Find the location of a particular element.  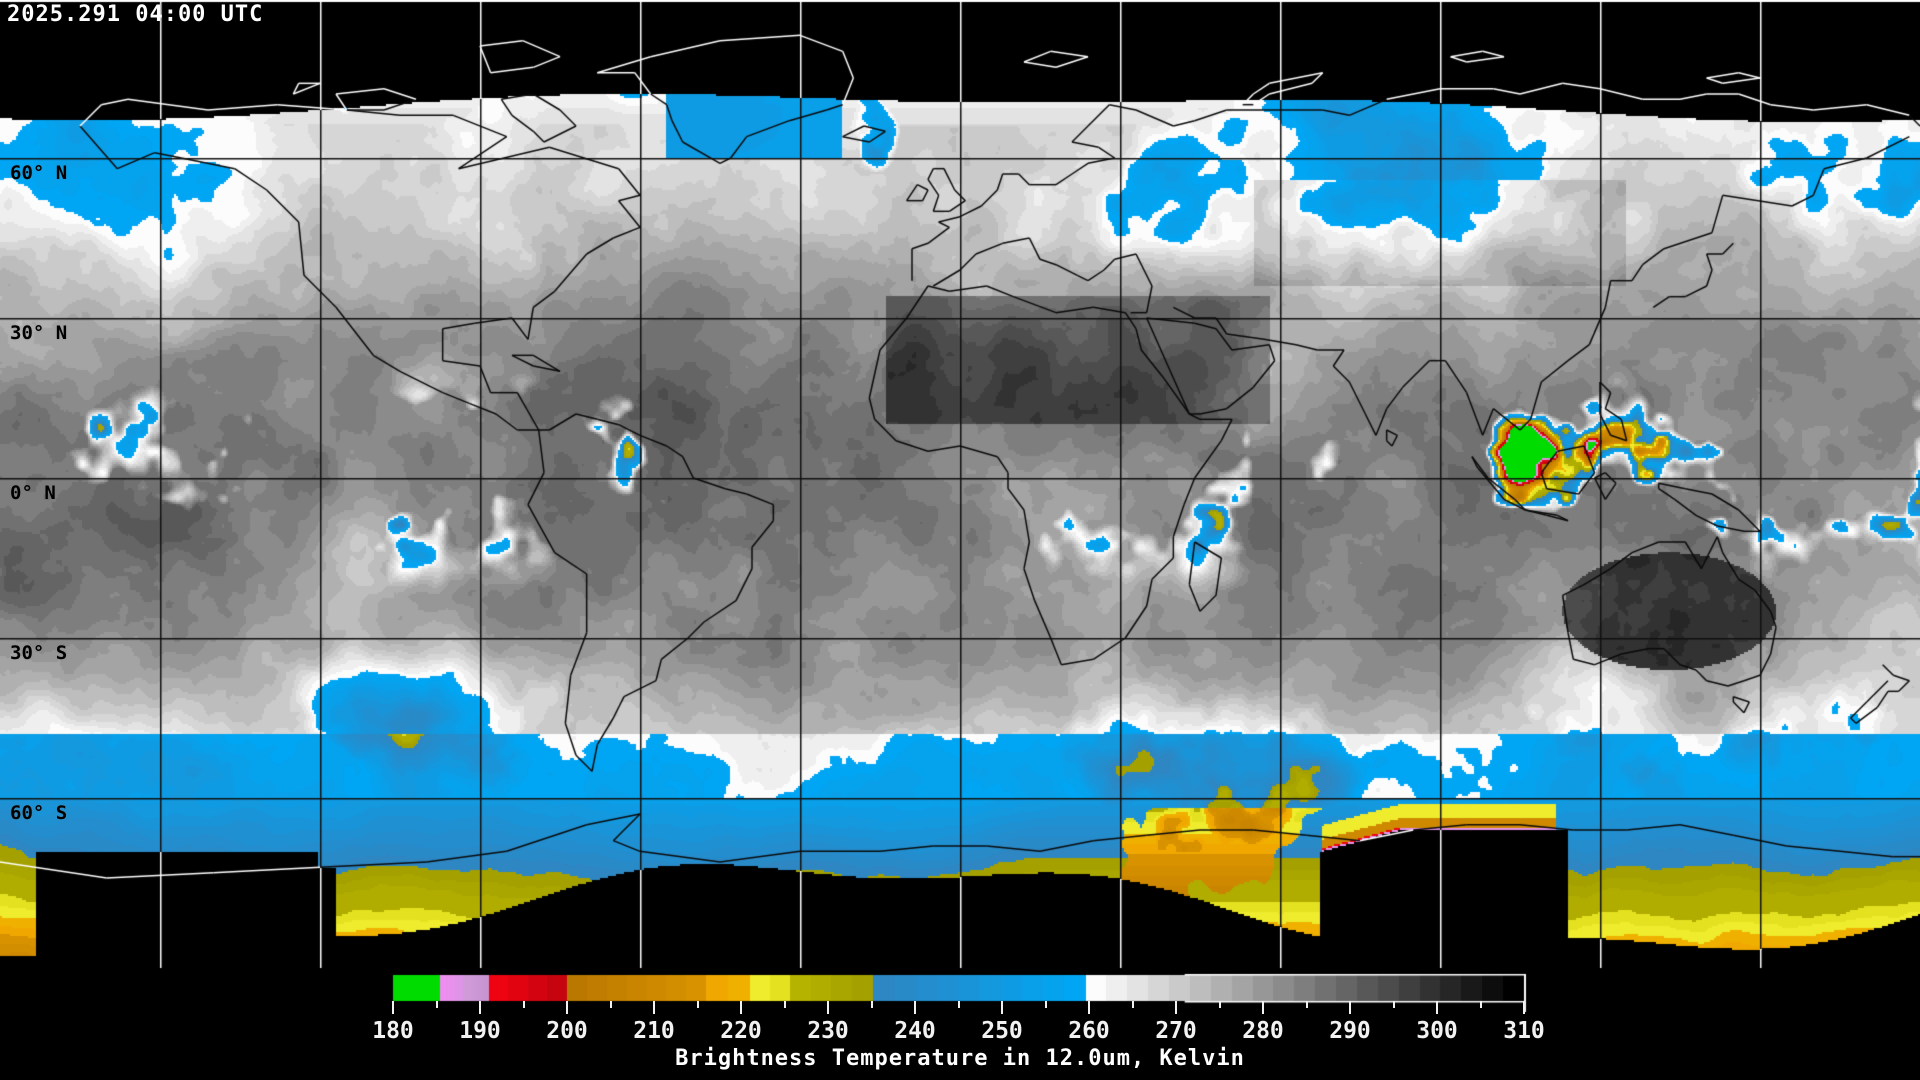

colorbar-tick-label: 260 is located at coordinates (1089, 1031).